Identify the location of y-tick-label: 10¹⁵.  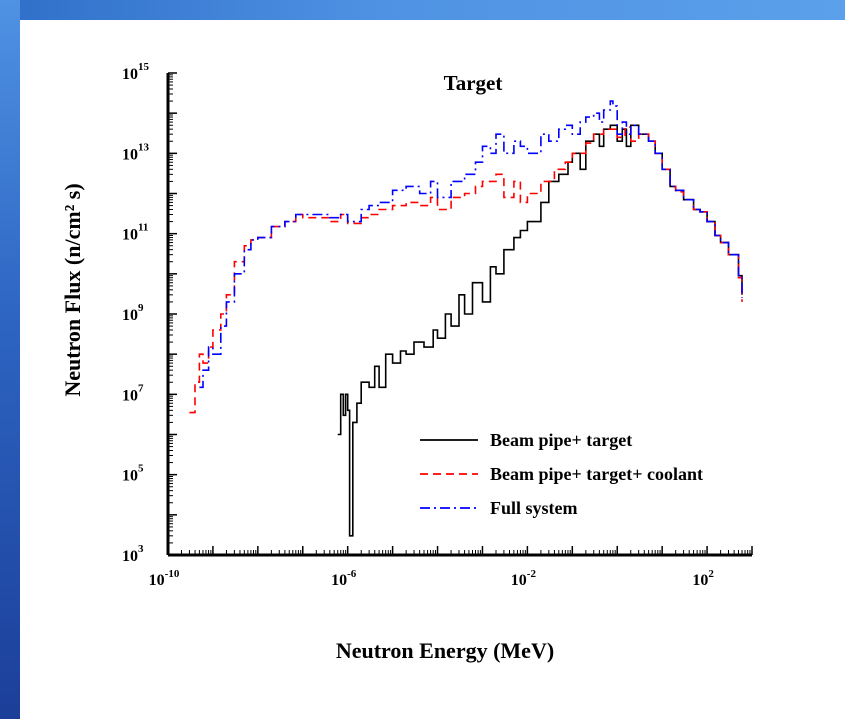
(136, 72).